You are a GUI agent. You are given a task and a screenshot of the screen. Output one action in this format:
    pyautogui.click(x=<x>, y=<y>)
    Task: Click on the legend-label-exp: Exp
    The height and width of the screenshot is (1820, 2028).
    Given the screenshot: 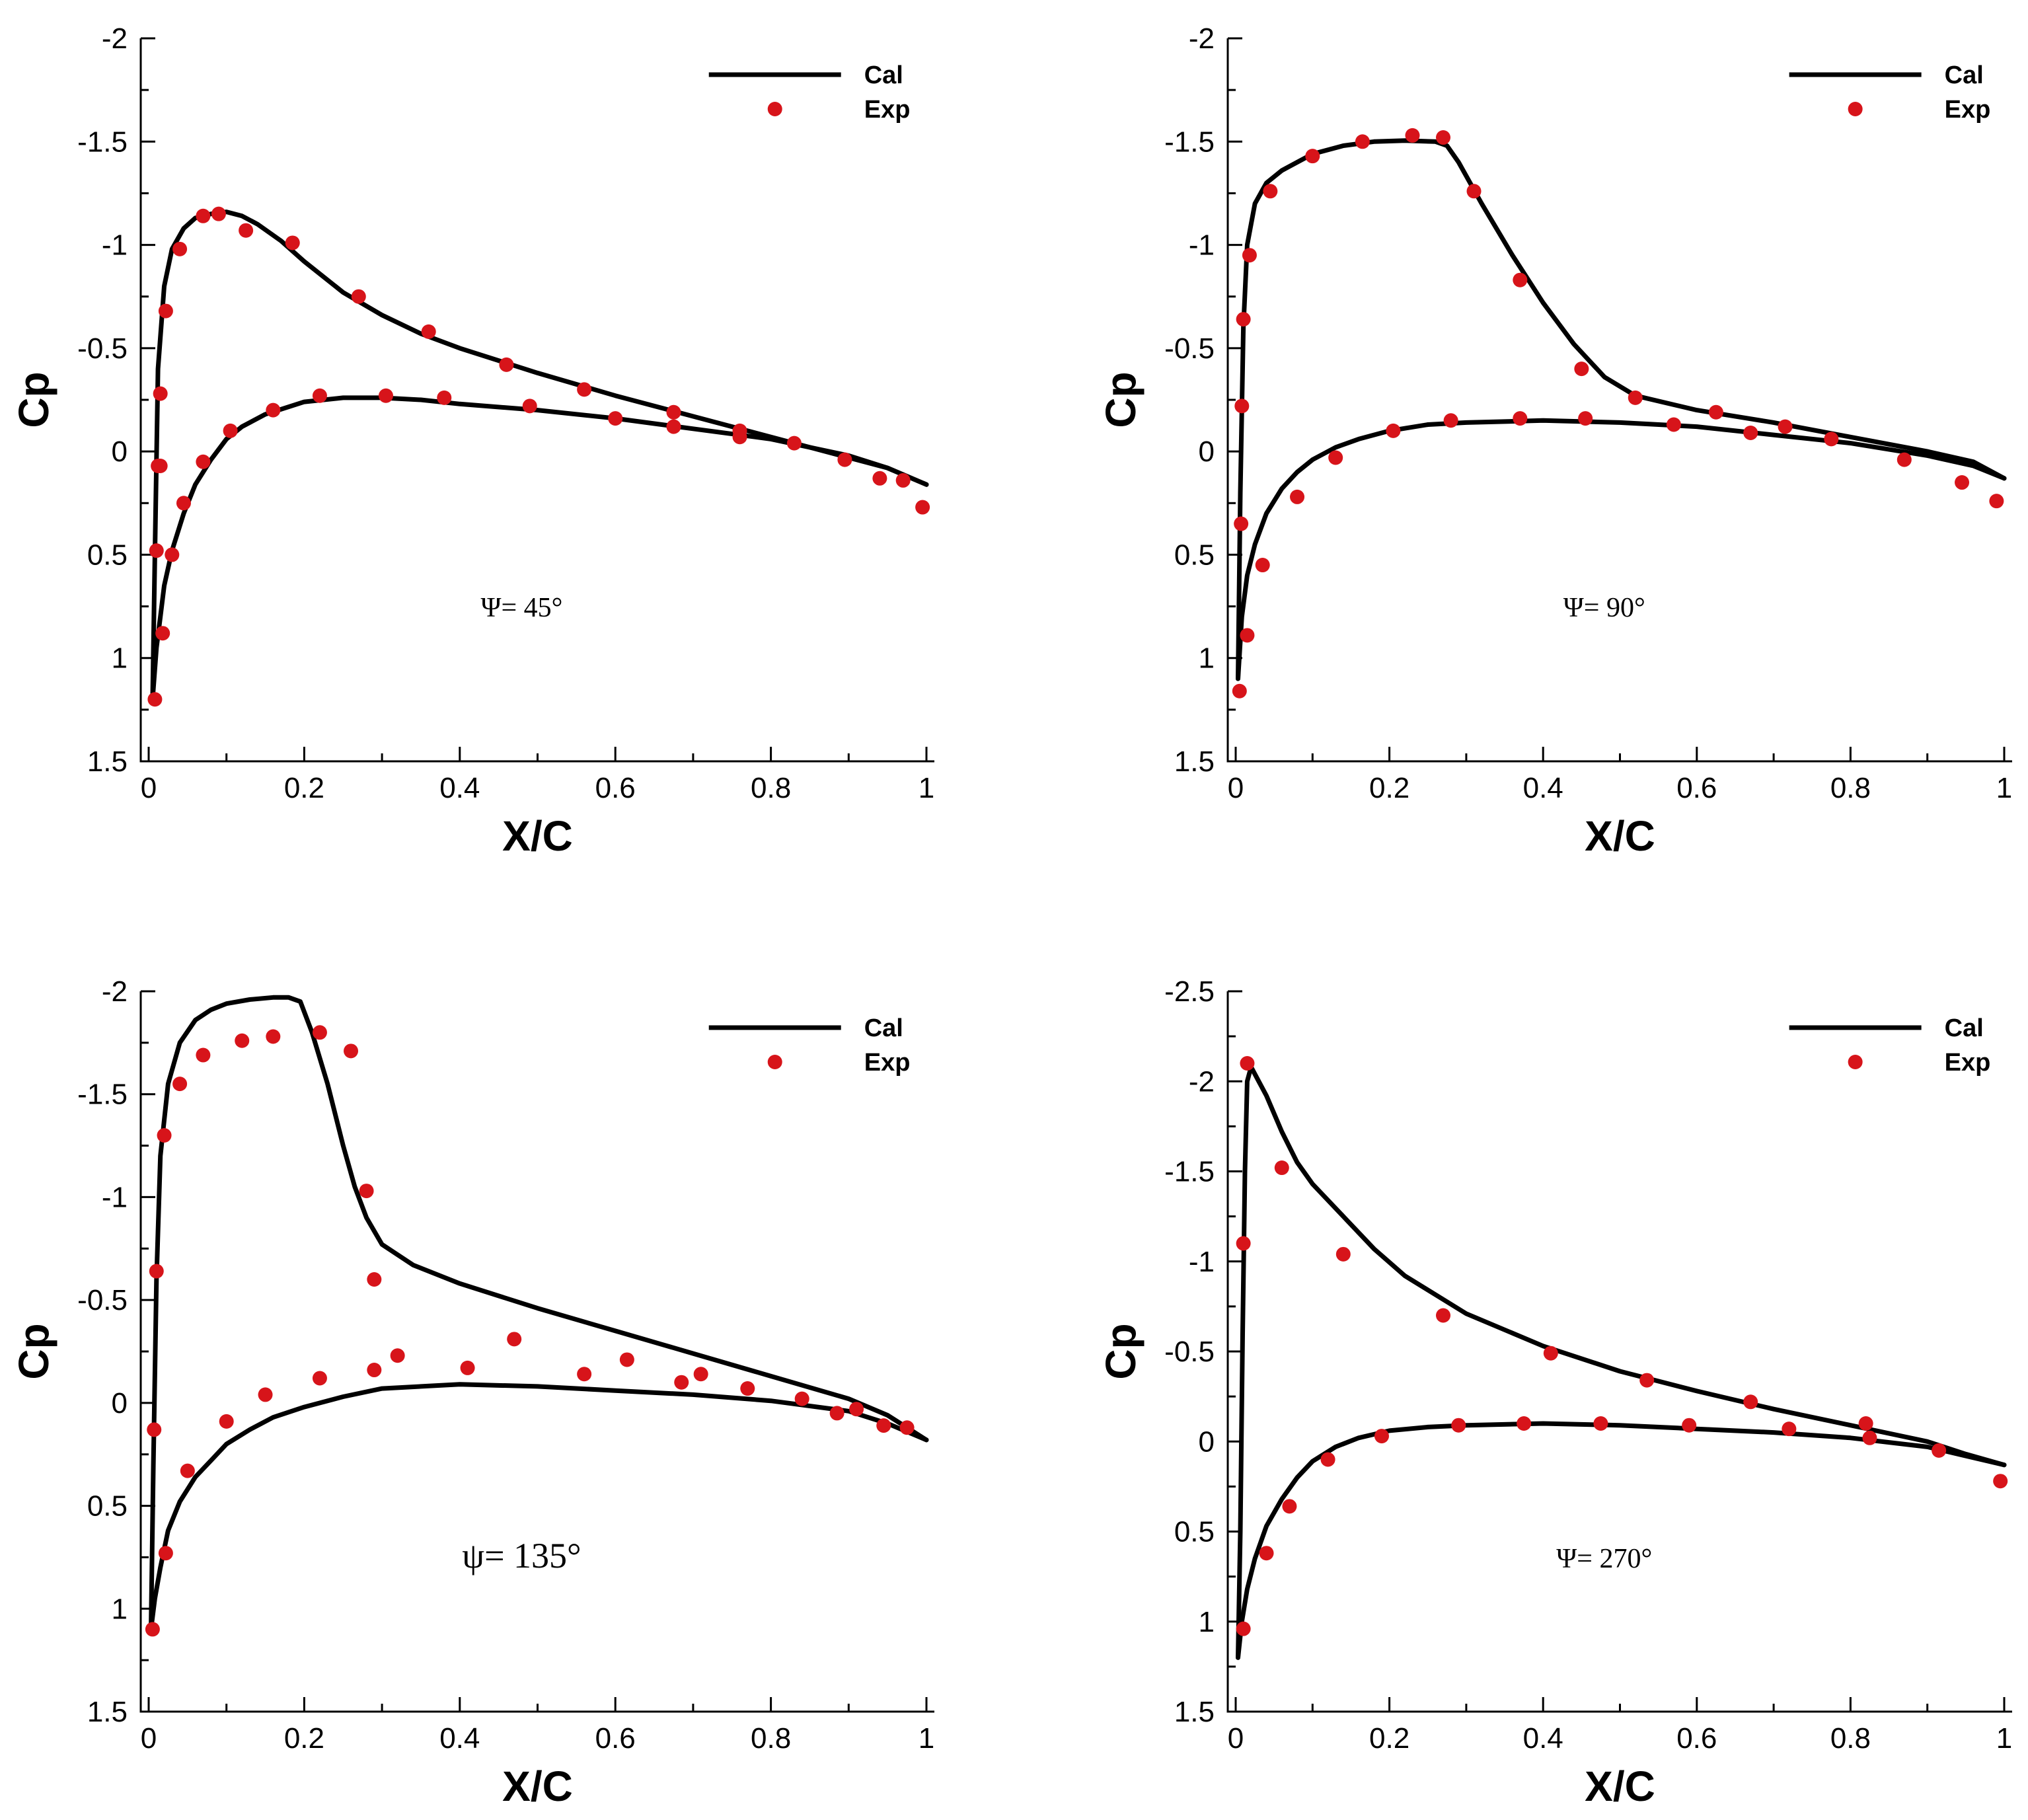 What is the action you would take?
    pyautogui.click(x=1968, y=110)
    